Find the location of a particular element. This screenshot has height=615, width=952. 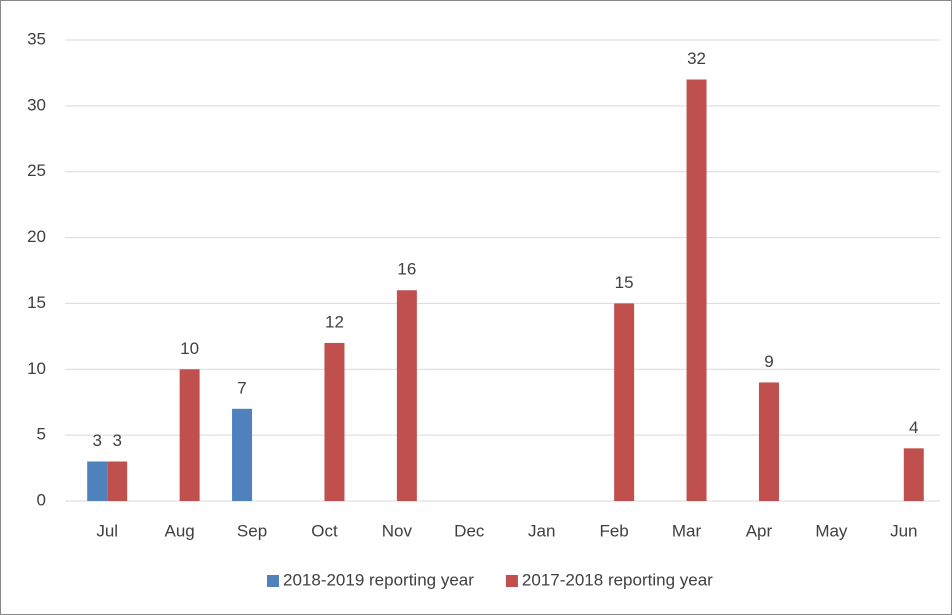

data-label: 9 is located at coordinates (768, 361).